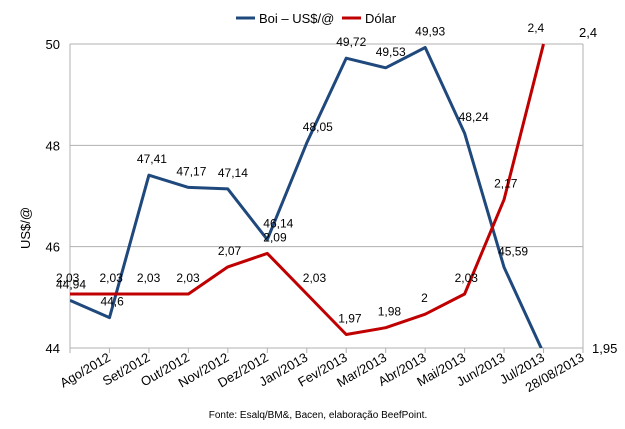  What do you see at coordinates (53, 196) in the screenshot?
I see `y-axis-left-ticks: 44 46 48 50` at bounding box center [53, 196].